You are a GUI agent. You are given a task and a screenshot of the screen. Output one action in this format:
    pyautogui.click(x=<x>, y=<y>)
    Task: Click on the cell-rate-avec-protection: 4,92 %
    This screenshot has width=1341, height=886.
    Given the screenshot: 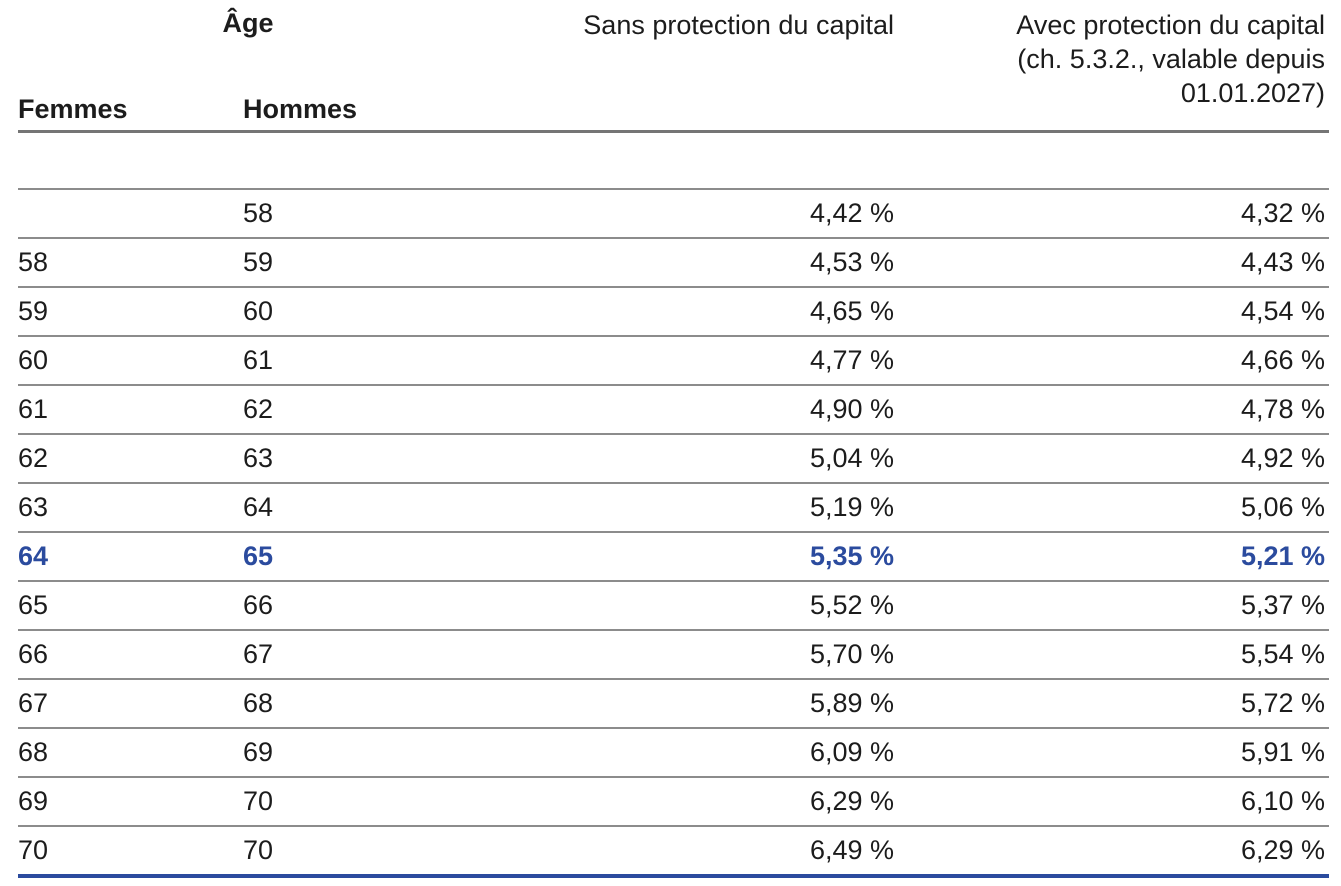 What is the action you would take?
    pyautogui.click(x=1113, y=459)
    